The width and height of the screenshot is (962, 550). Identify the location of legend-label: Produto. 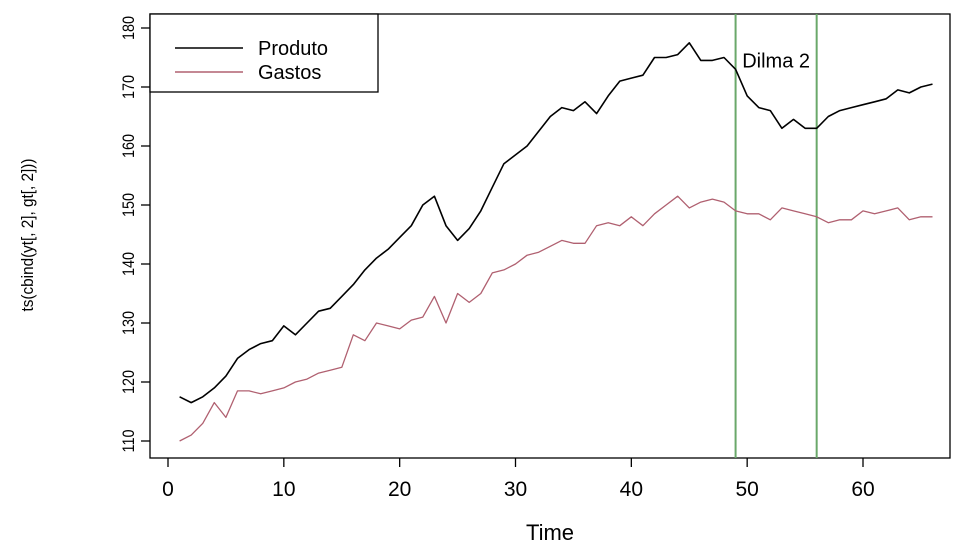
(293, 49).